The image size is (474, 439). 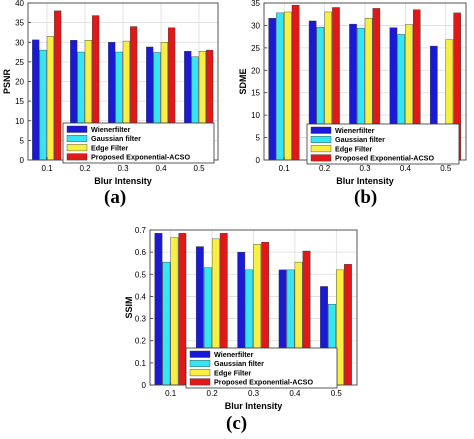 What do you see at coordinates (141, 274) in the screenshot?
I see `y-tick-label: 0.5` at bounding box center [141, 274].